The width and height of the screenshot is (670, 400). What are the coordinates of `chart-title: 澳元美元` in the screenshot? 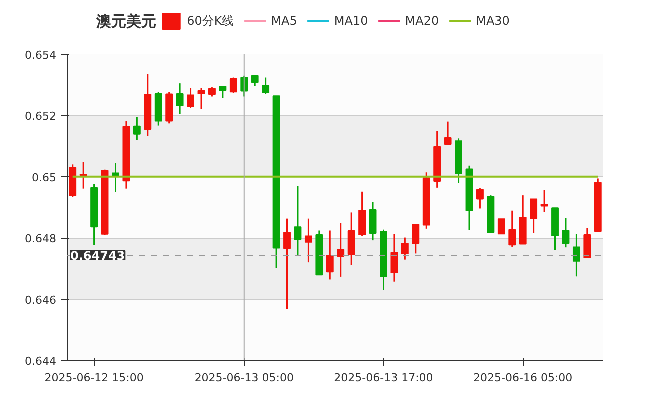 It's located at (125, 21).